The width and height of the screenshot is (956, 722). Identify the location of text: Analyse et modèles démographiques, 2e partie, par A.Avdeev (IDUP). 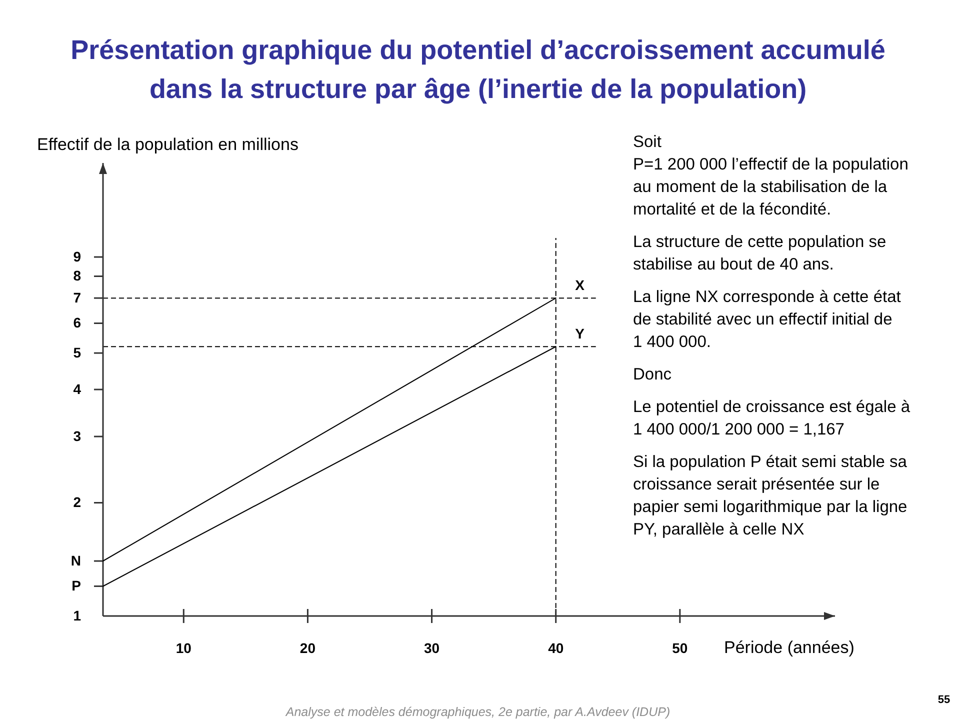
(477, 712).